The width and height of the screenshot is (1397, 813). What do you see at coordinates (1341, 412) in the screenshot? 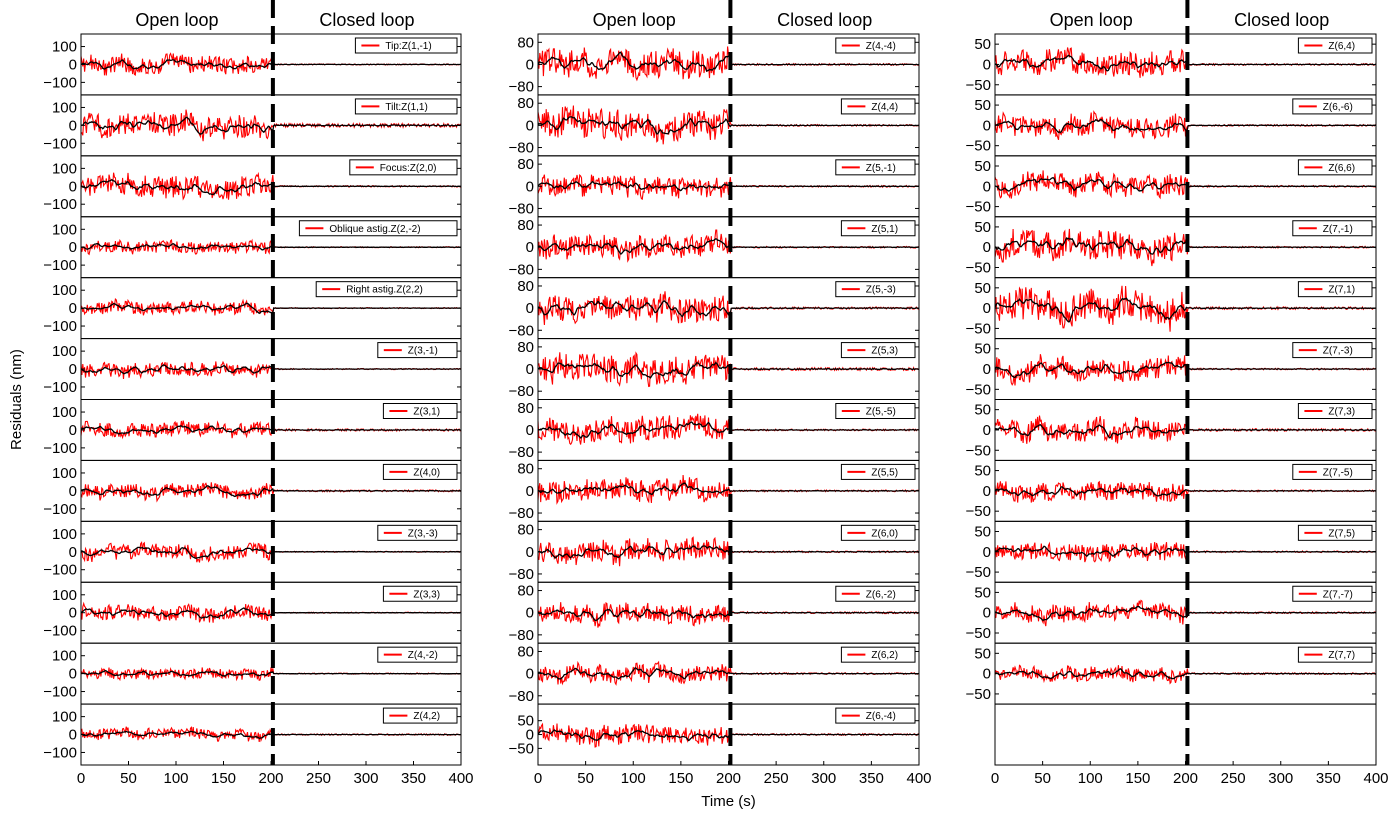
I see `legend-label: Z(7,3)` at bounding box center [1341, 412].